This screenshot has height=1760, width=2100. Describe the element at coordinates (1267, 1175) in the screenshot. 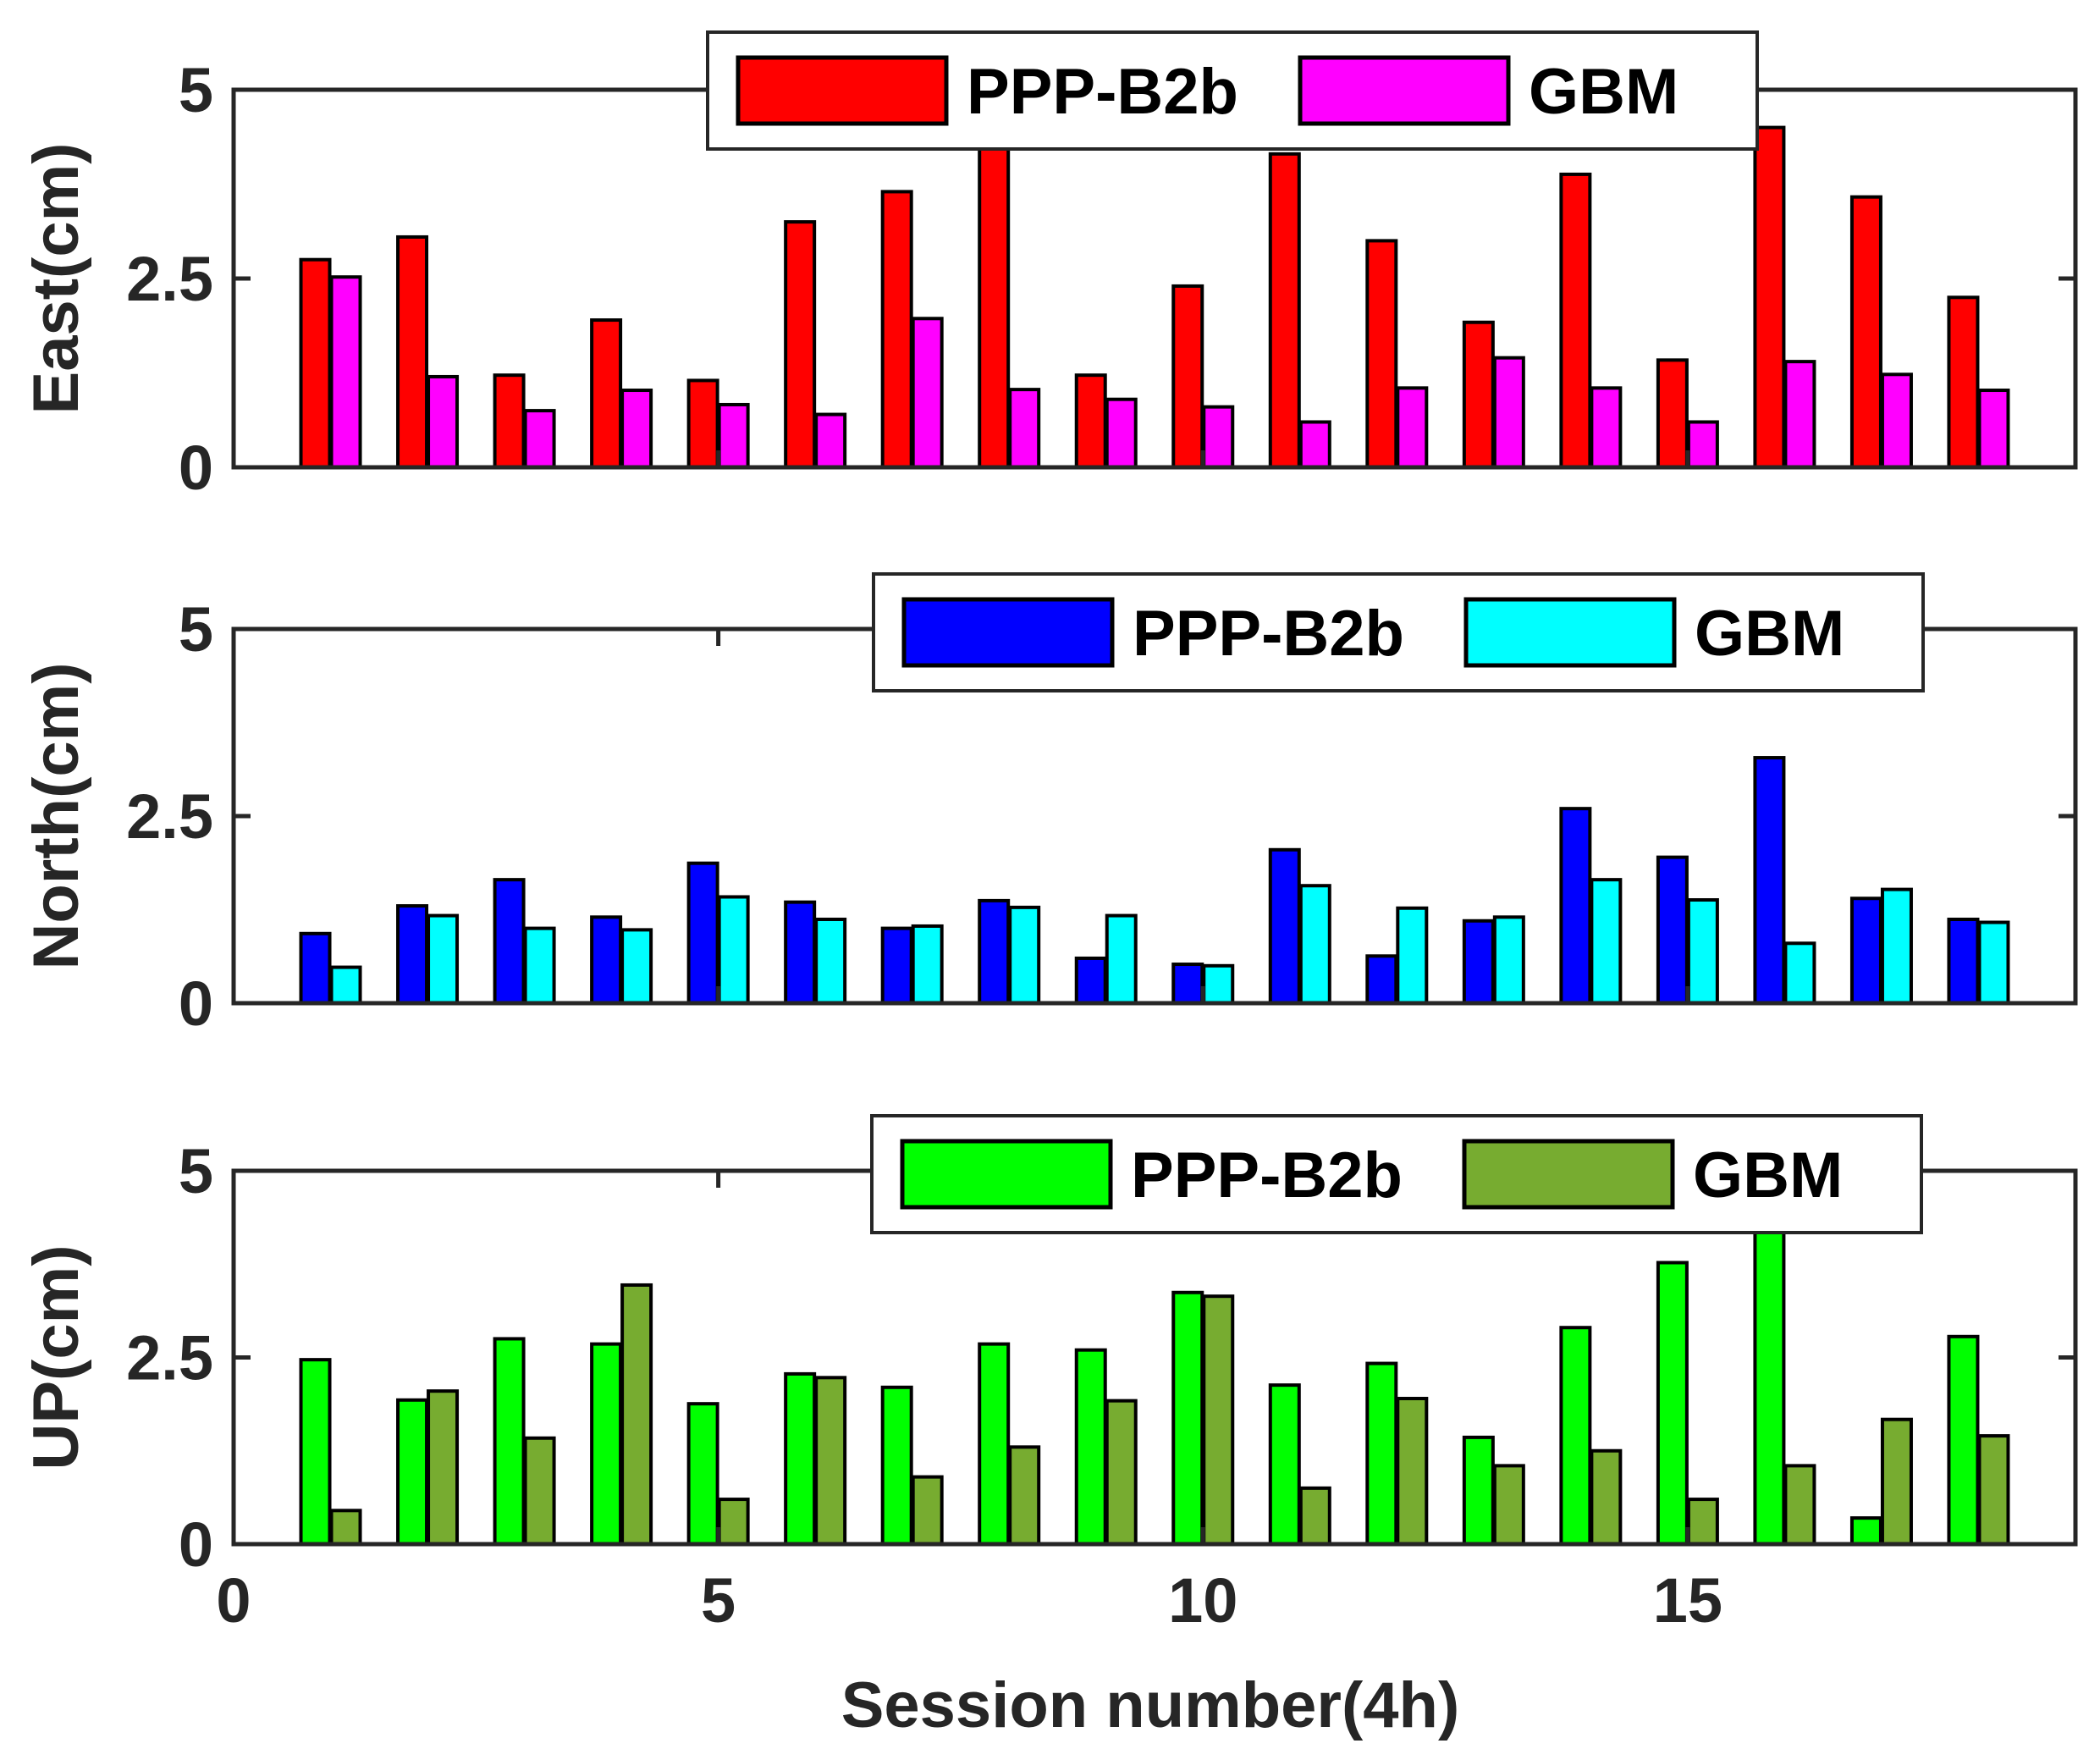

I see `legend-label-up-ppp-b2b: PPP-B2b` at that location.